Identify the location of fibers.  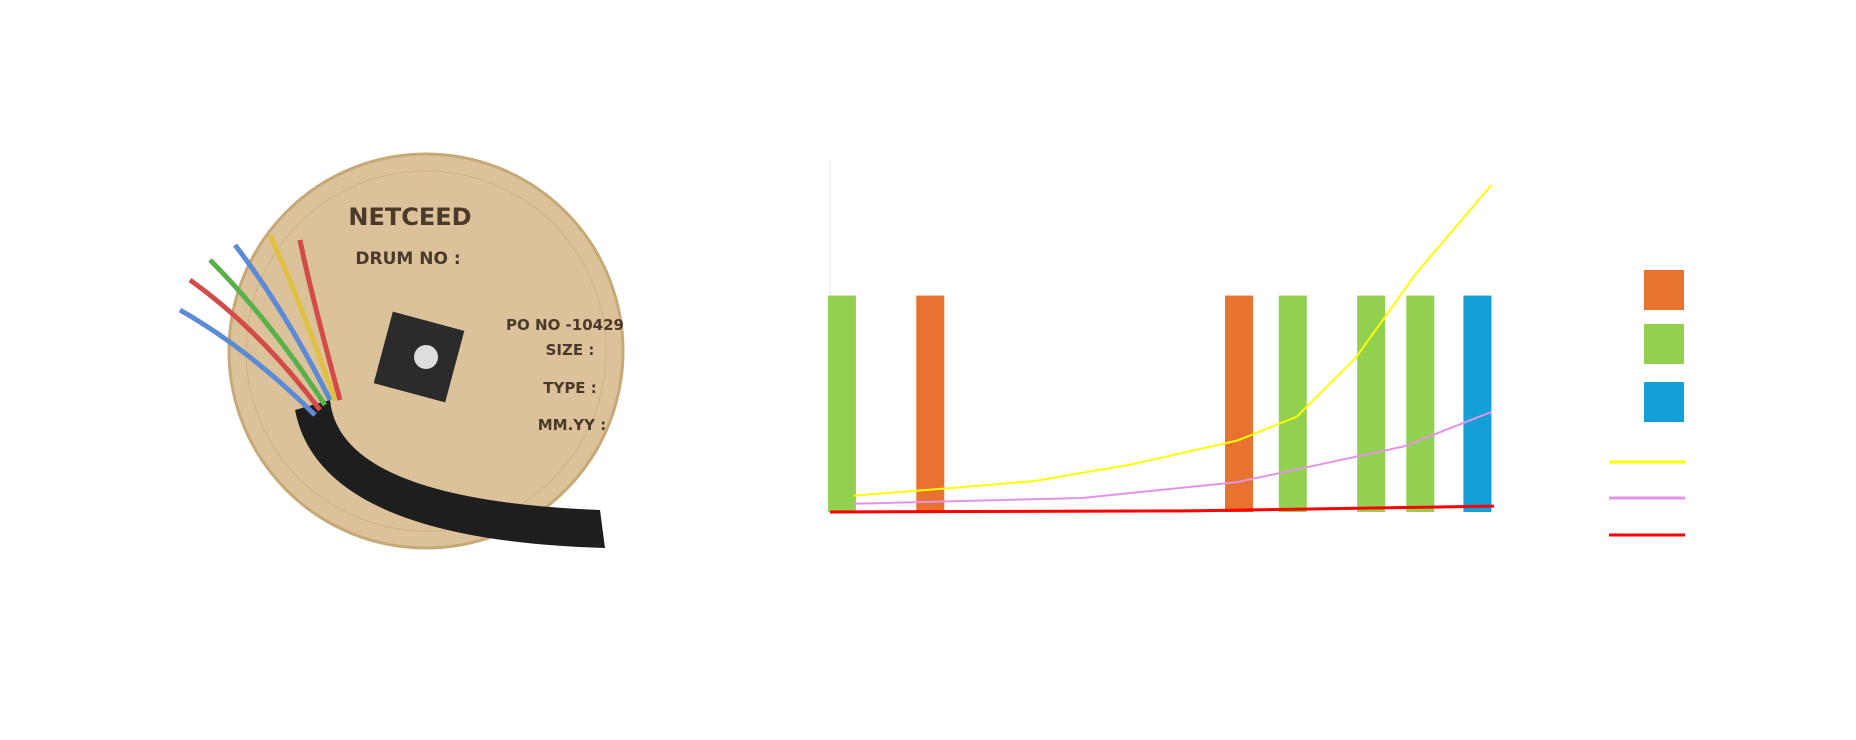
(260, 325).